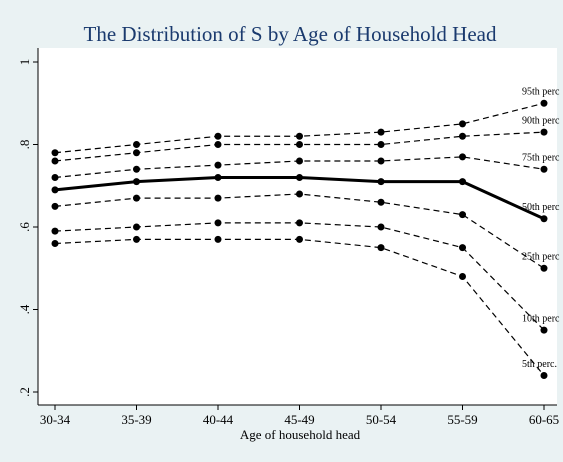  What do you see at coordinates (541, 120) in the screenshot?
I see `series-label: 90th perc` at bounding box center [541, 120].